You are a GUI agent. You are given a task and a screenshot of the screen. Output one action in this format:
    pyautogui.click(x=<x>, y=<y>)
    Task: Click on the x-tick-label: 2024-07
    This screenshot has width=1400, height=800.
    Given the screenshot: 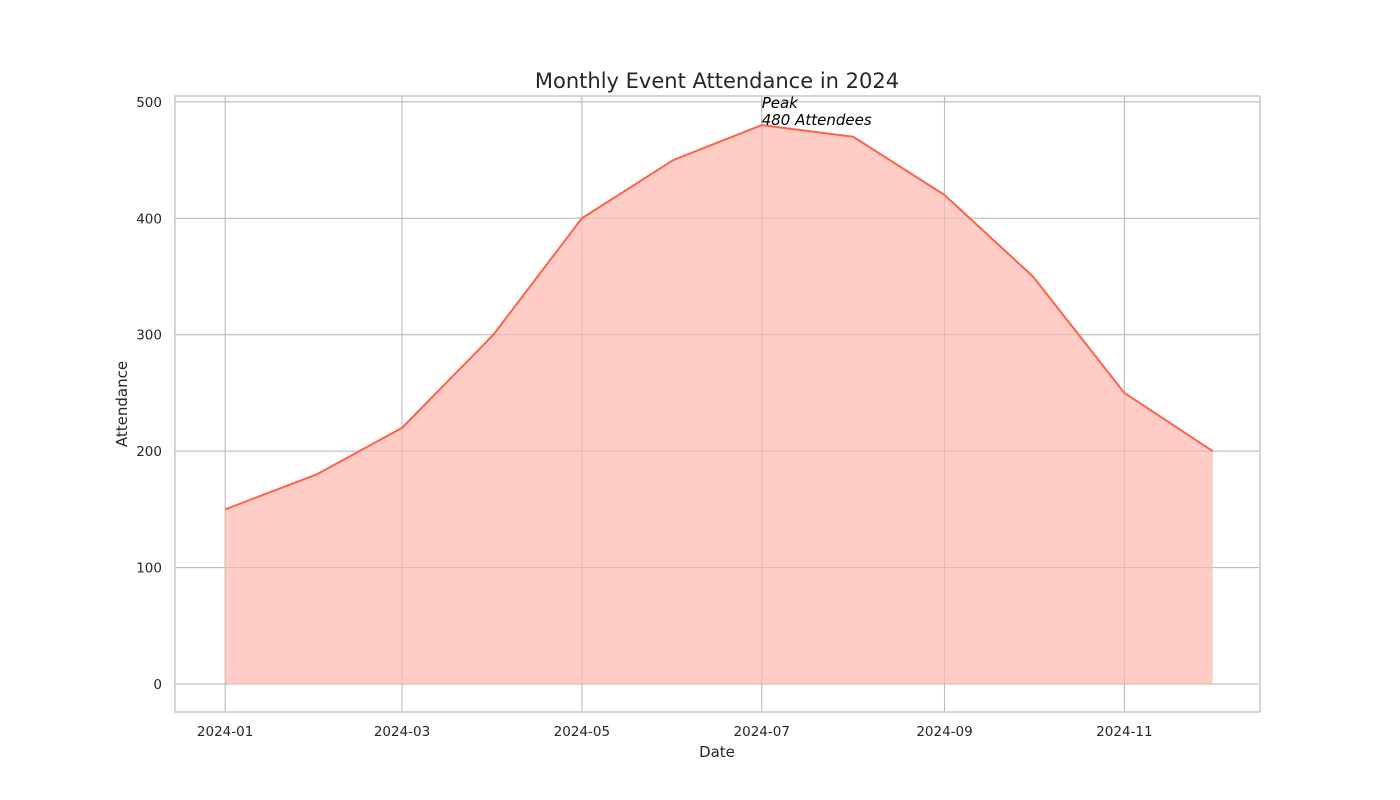 What is the action you would take?
    pyautogui.click(x=762, y=732)
    